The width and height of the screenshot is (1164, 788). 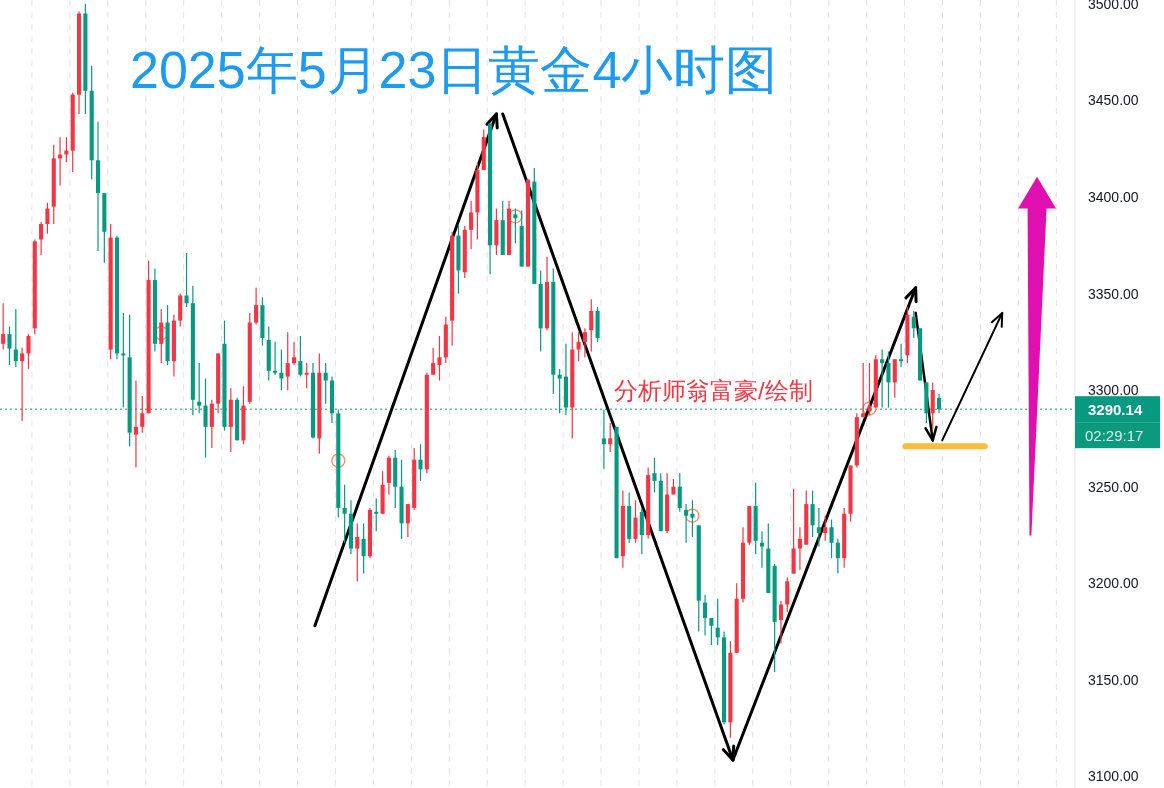 What do you see at coordinates (1113, 6) in the screenshot?
I see `y-tick-label: 3500.00` at bounding box center [1113, 6].